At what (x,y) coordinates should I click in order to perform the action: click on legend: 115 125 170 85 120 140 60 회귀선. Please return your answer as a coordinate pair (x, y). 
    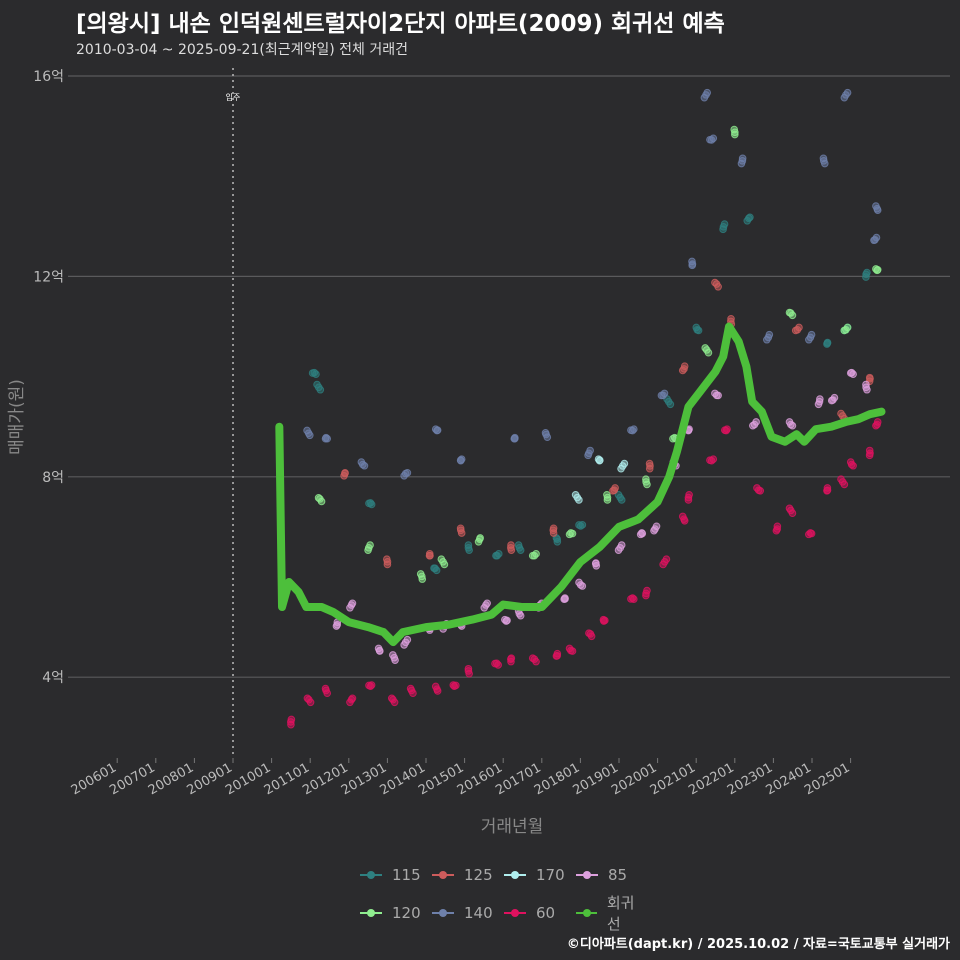
    Looking at the image, I should click on (530, 900).